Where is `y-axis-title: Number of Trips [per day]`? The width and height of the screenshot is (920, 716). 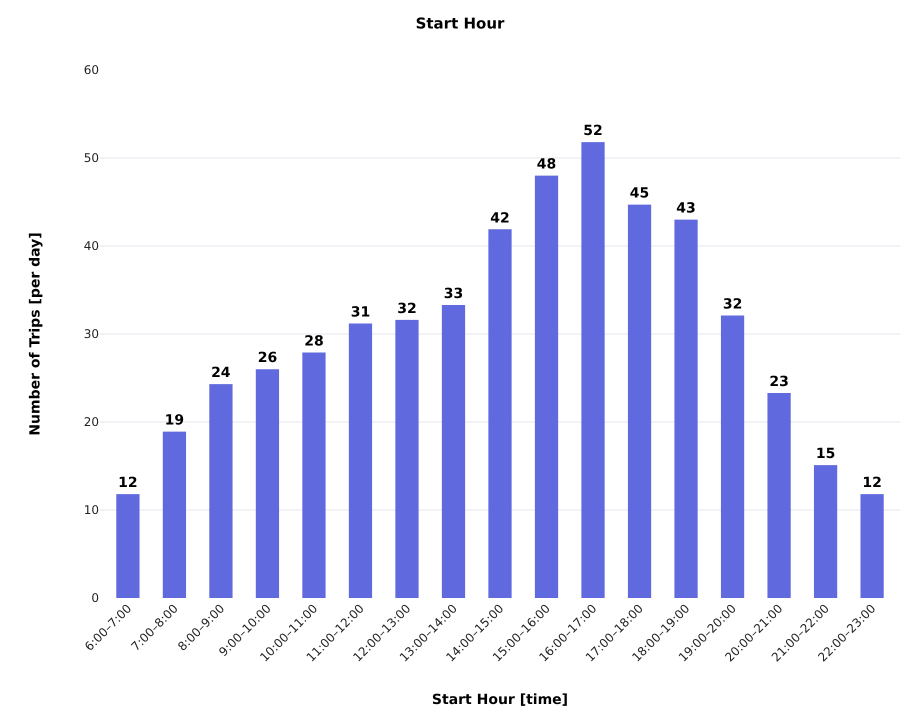 y-axis-title: Number of Trips [per day] is located at coordinates (35, 334).